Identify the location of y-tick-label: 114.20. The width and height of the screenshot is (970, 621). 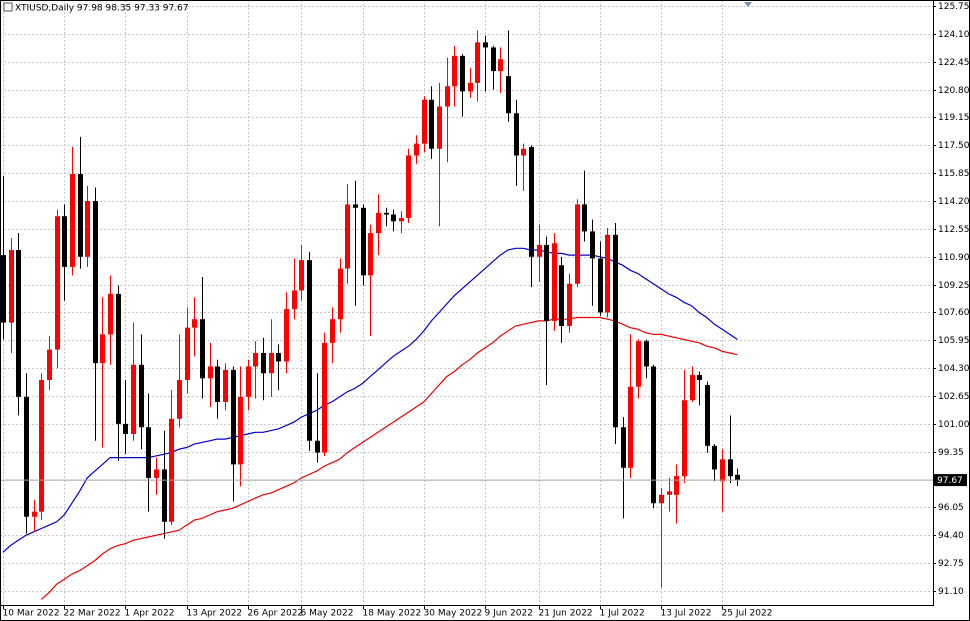
(954, 202).